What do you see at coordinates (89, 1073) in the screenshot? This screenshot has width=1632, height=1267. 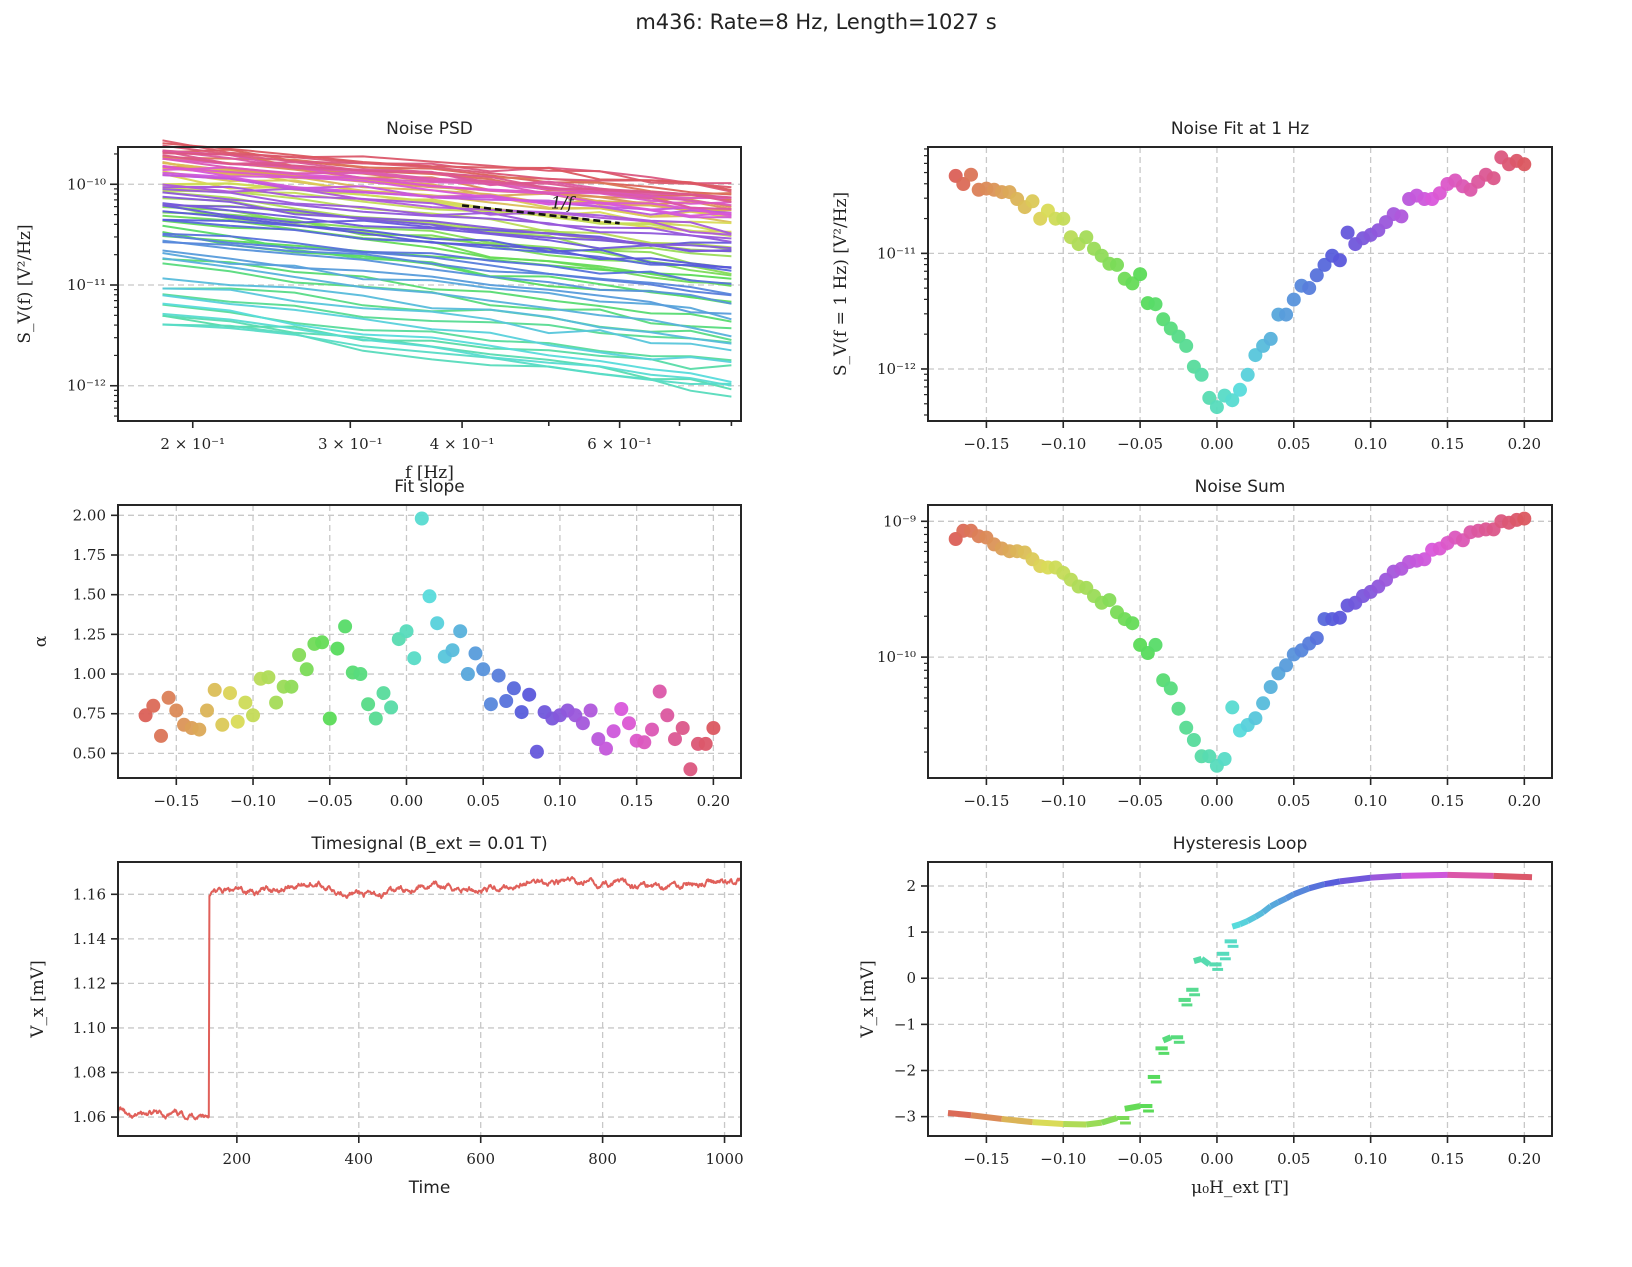 I see `y-tick-label: 1.08` at bounding box center [89, 1073].